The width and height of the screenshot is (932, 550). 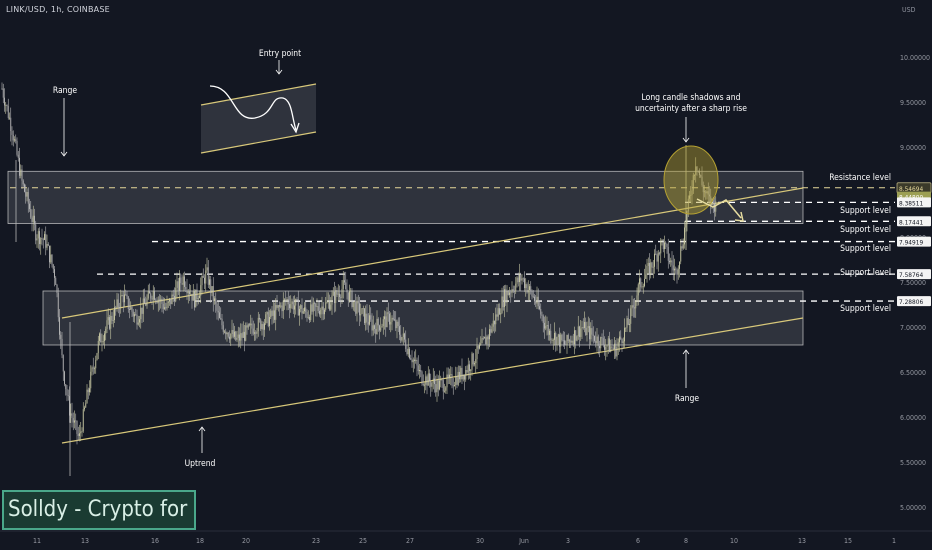 What do you see at coordinates (280, 54) in the screenshot?
I see `annotation-entry-point: Entry point` at bounding box center [280, 54].